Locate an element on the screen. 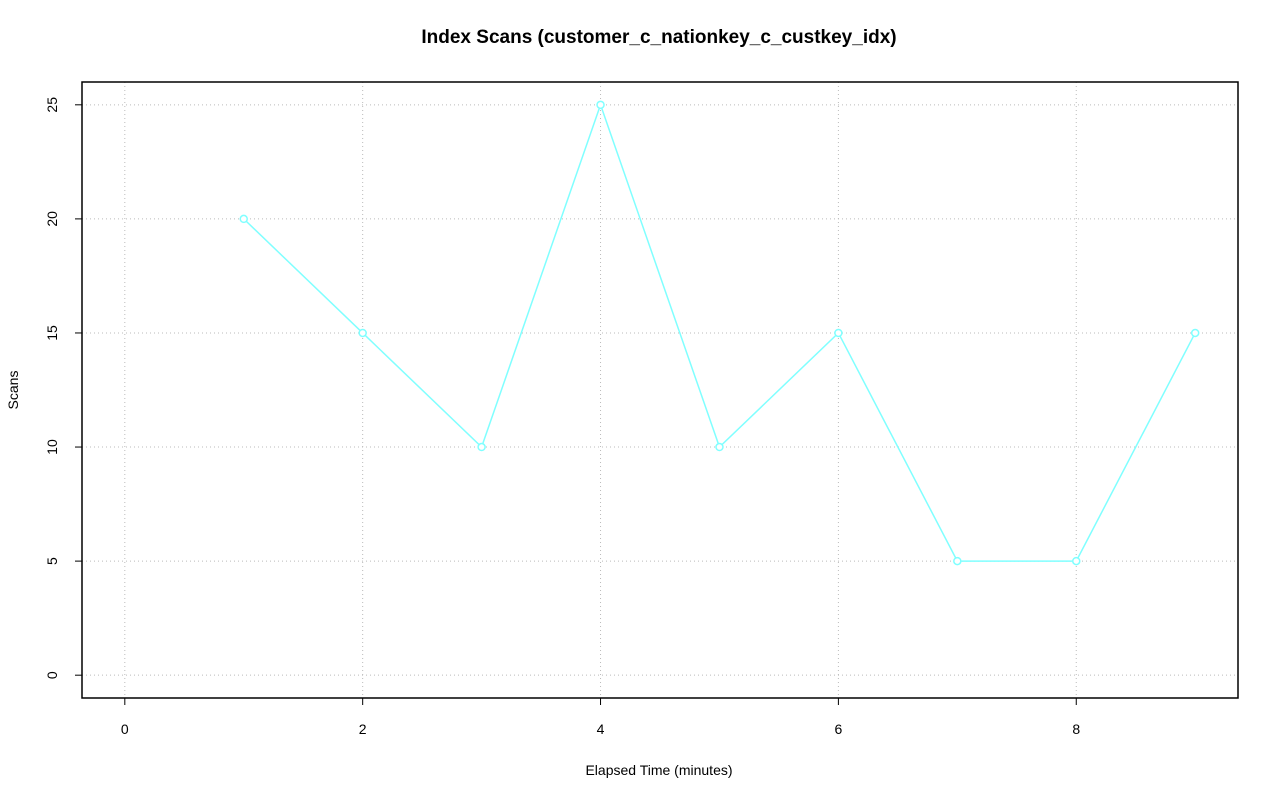 This screenshot has height=801, width=1280. x-axis-label: Elapsed Time (minutes) is located at coordinates (658, 770).